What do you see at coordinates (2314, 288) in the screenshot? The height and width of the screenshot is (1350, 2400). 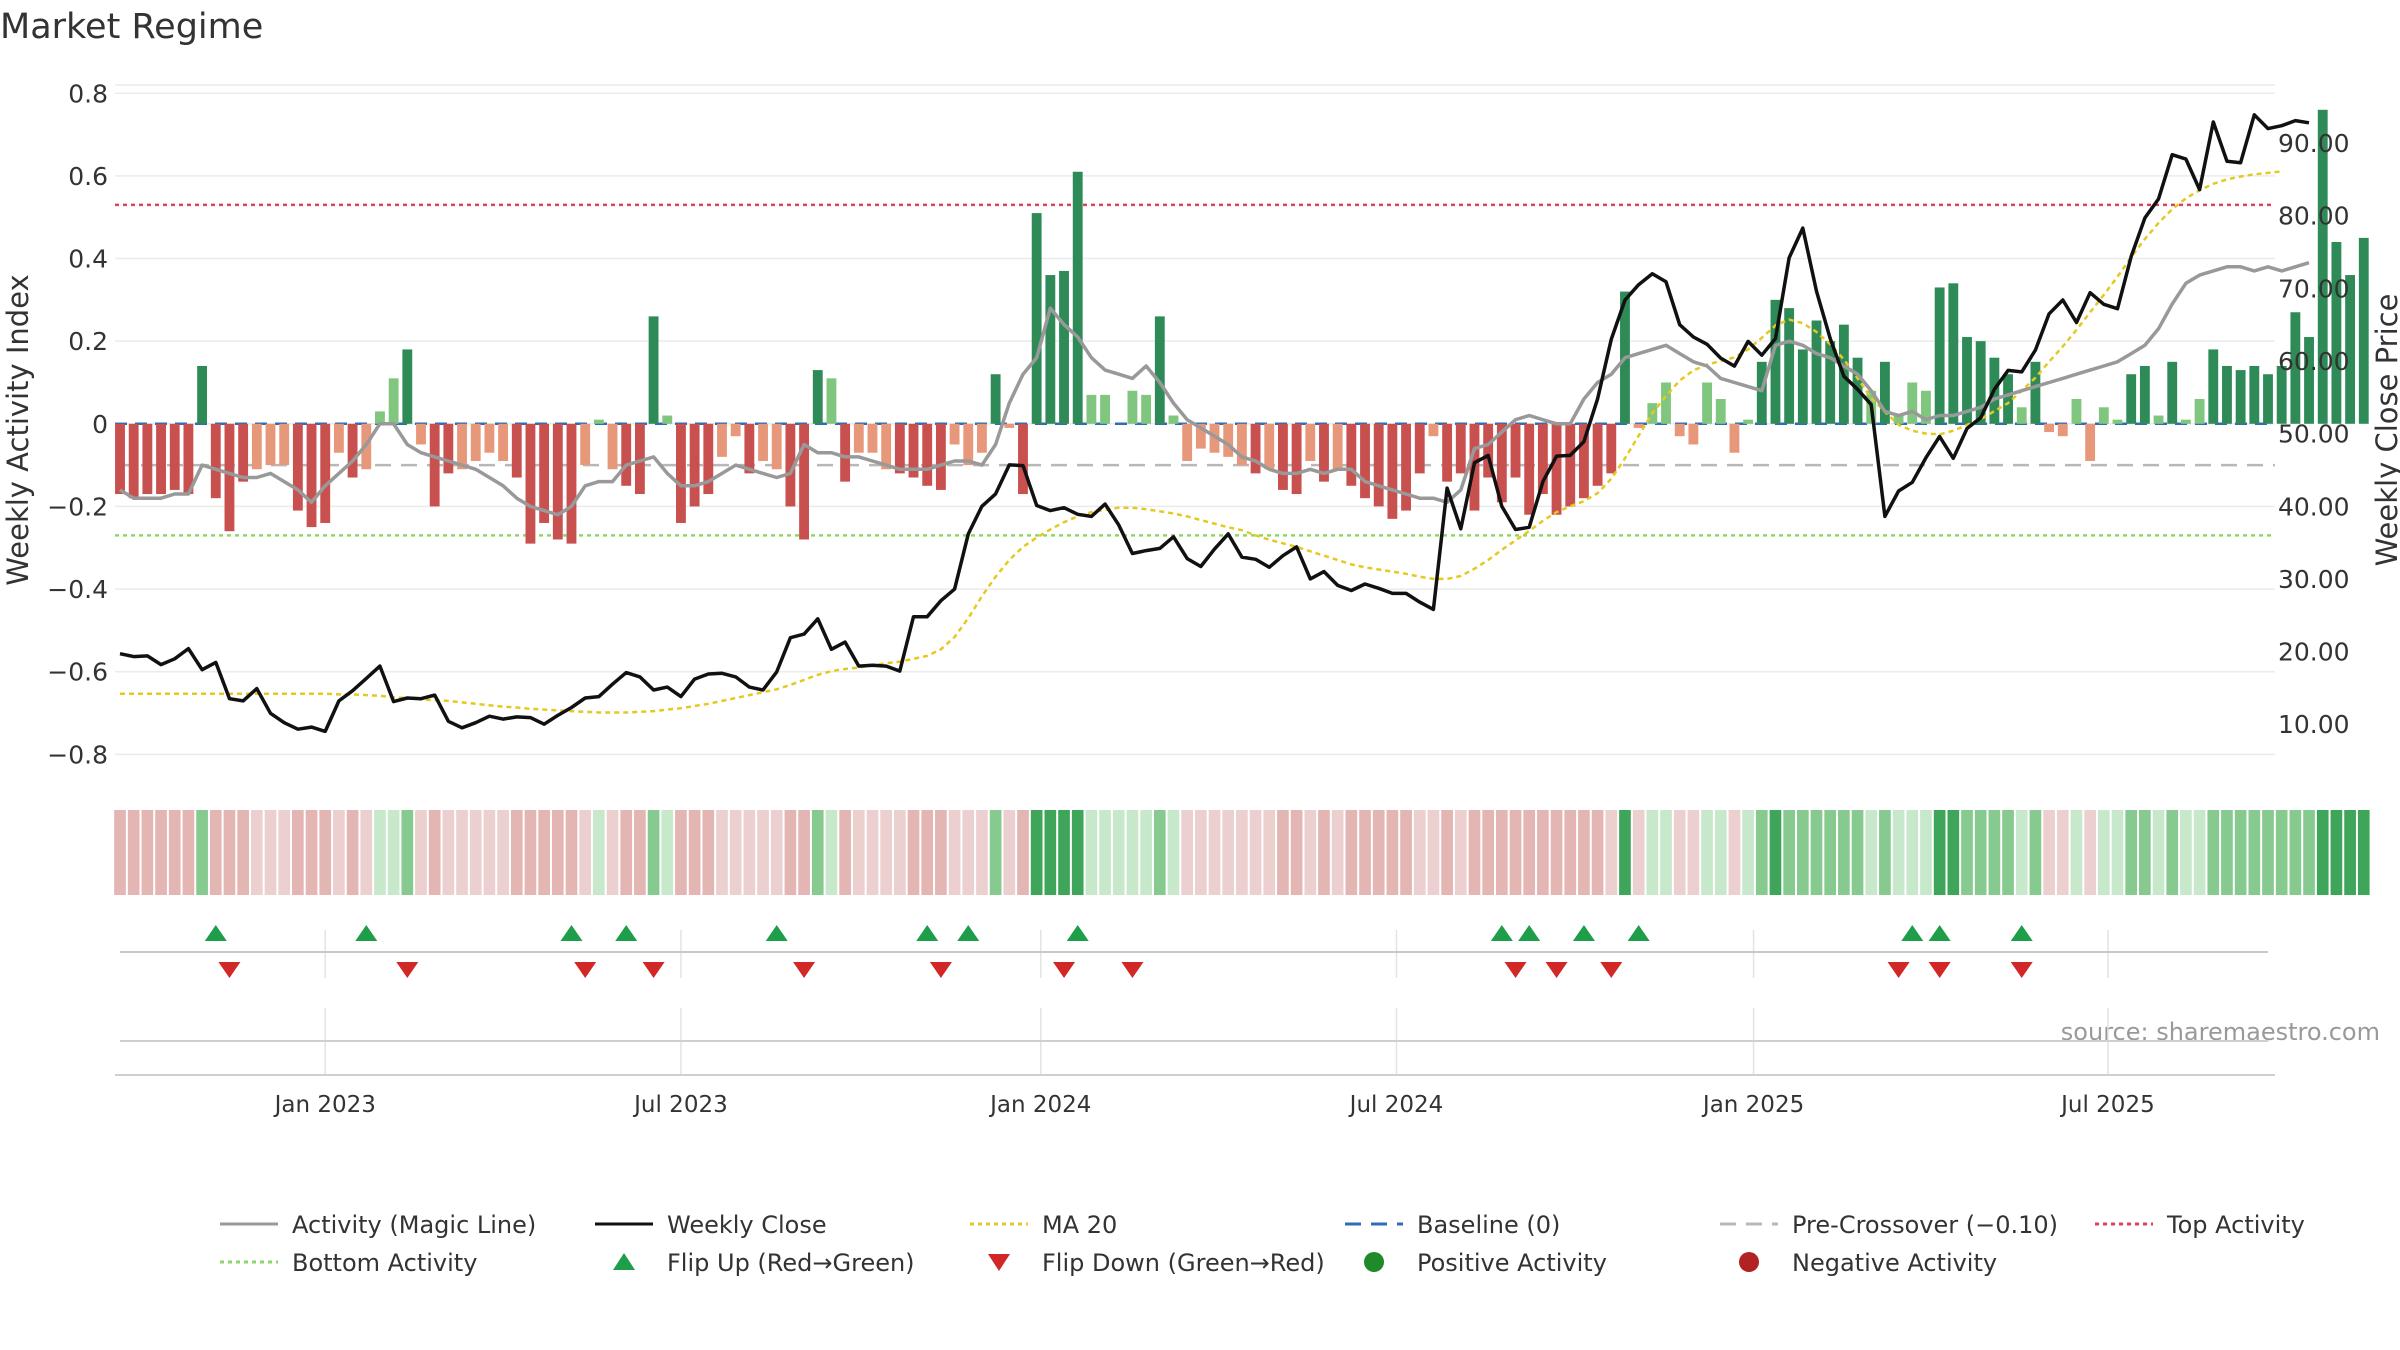 I see `right-tick-label-2: 70.00` at bounding box center [2314, 288].